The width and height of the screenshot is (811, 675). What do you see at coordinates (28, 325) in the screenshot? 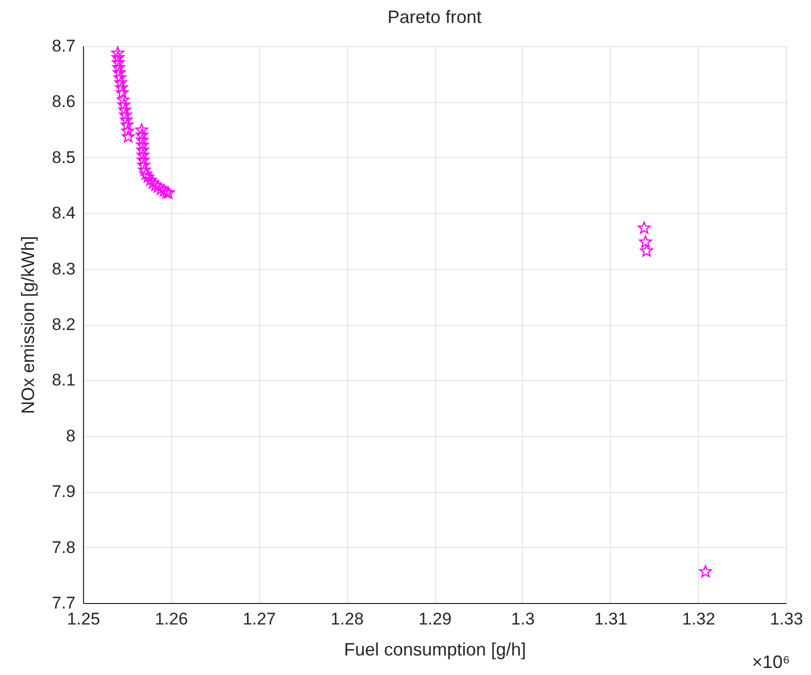
I see `y-axis-title: NOx emission [g/kWh]` at bounding box center [28, 325].